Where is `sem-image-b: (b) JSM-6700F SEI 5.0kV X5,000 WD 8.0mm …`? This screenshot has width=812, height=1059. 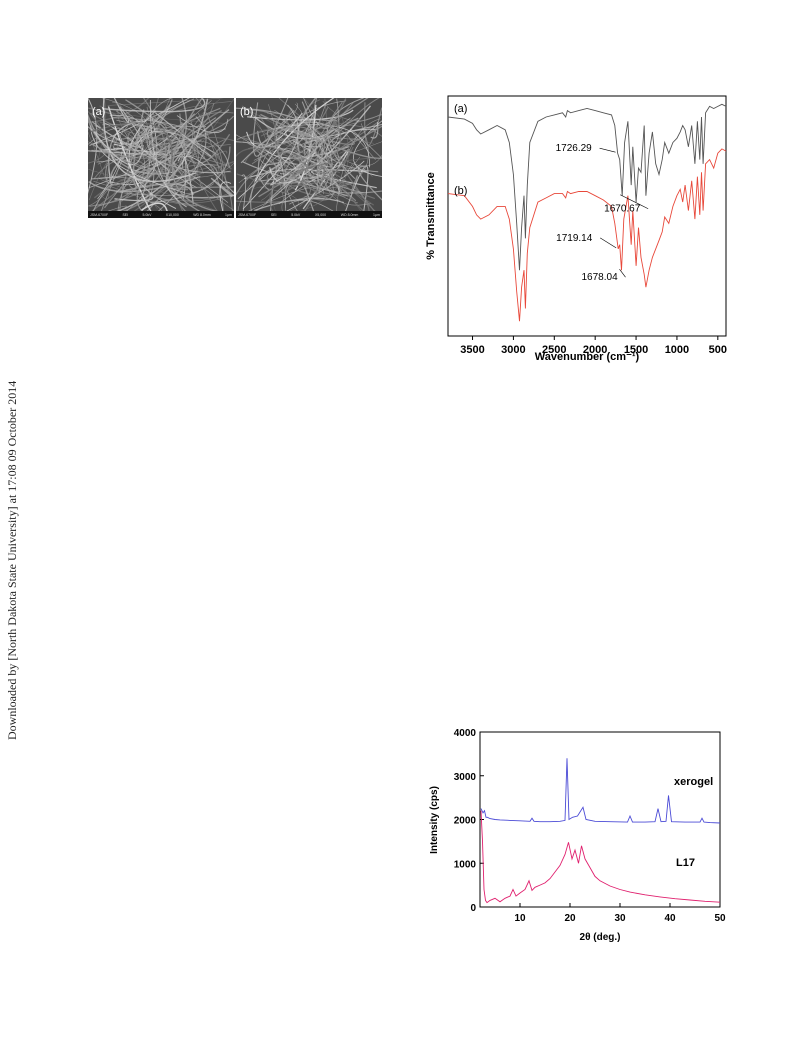 sem-image-b: (b) JSM-6700F SEI 5.0kV X5,000 WD 8.0mm … is located at coordinates (309, 158).